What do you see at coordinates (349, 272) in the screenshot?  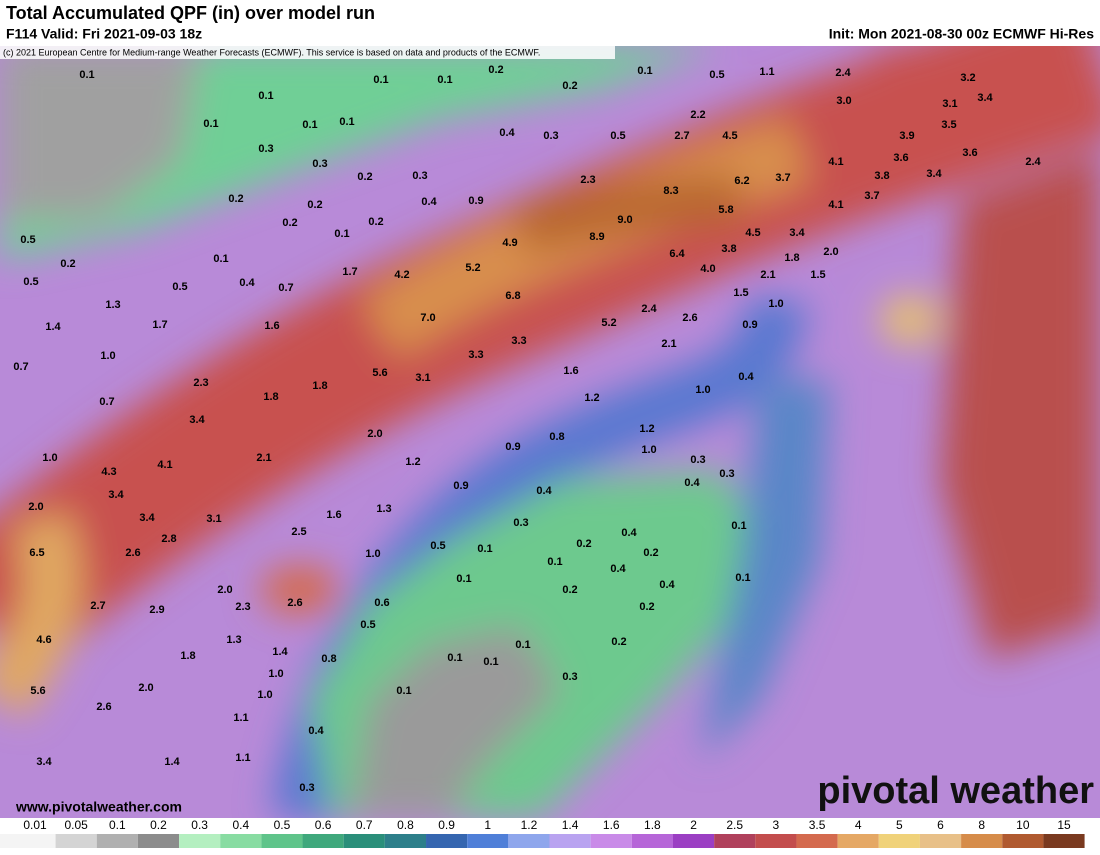 I see `qpf-label: 1.7` at bounding box center [349, 272].